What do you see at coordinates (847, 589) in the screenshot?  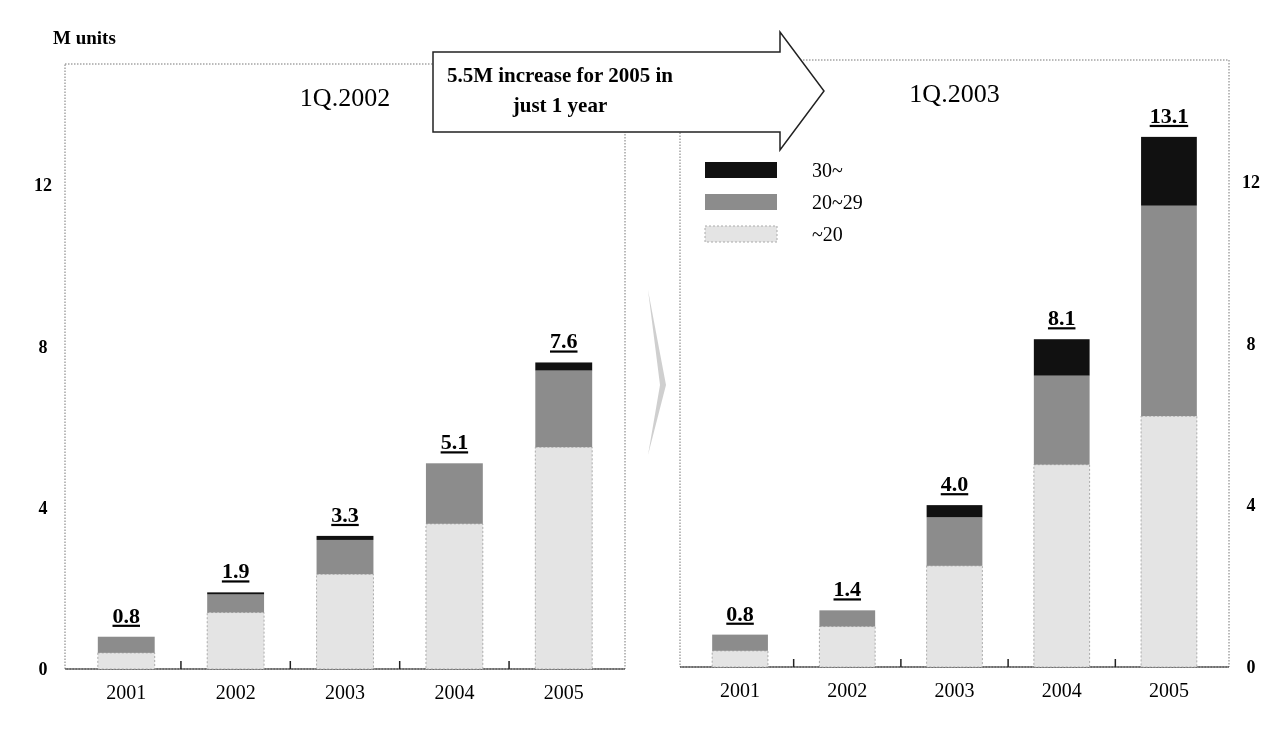 I see `total-label: 1.4` at bounding box center [847, 589].